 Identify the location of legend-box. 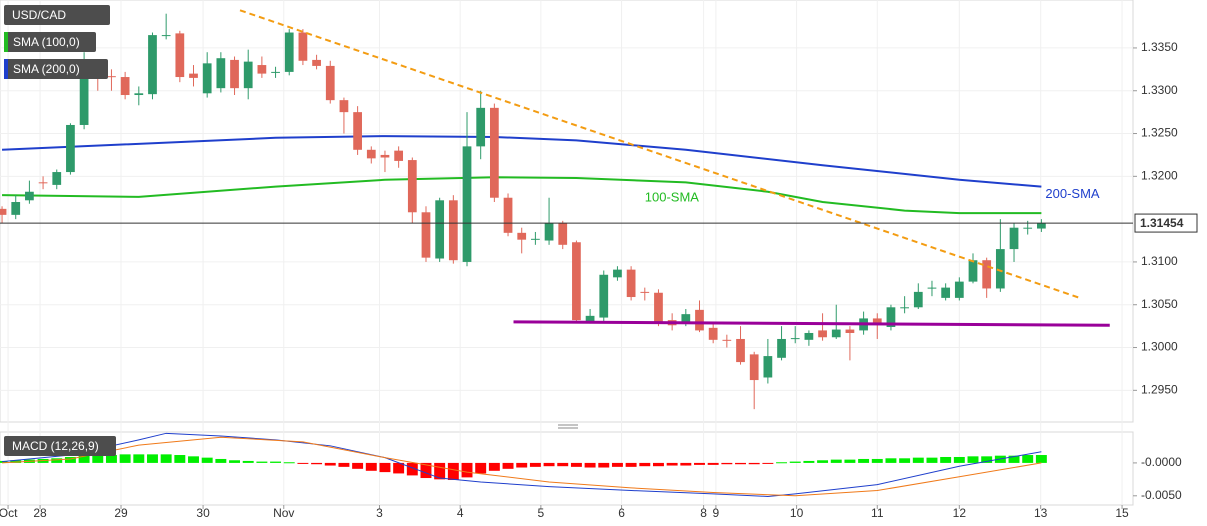
(50, 42).